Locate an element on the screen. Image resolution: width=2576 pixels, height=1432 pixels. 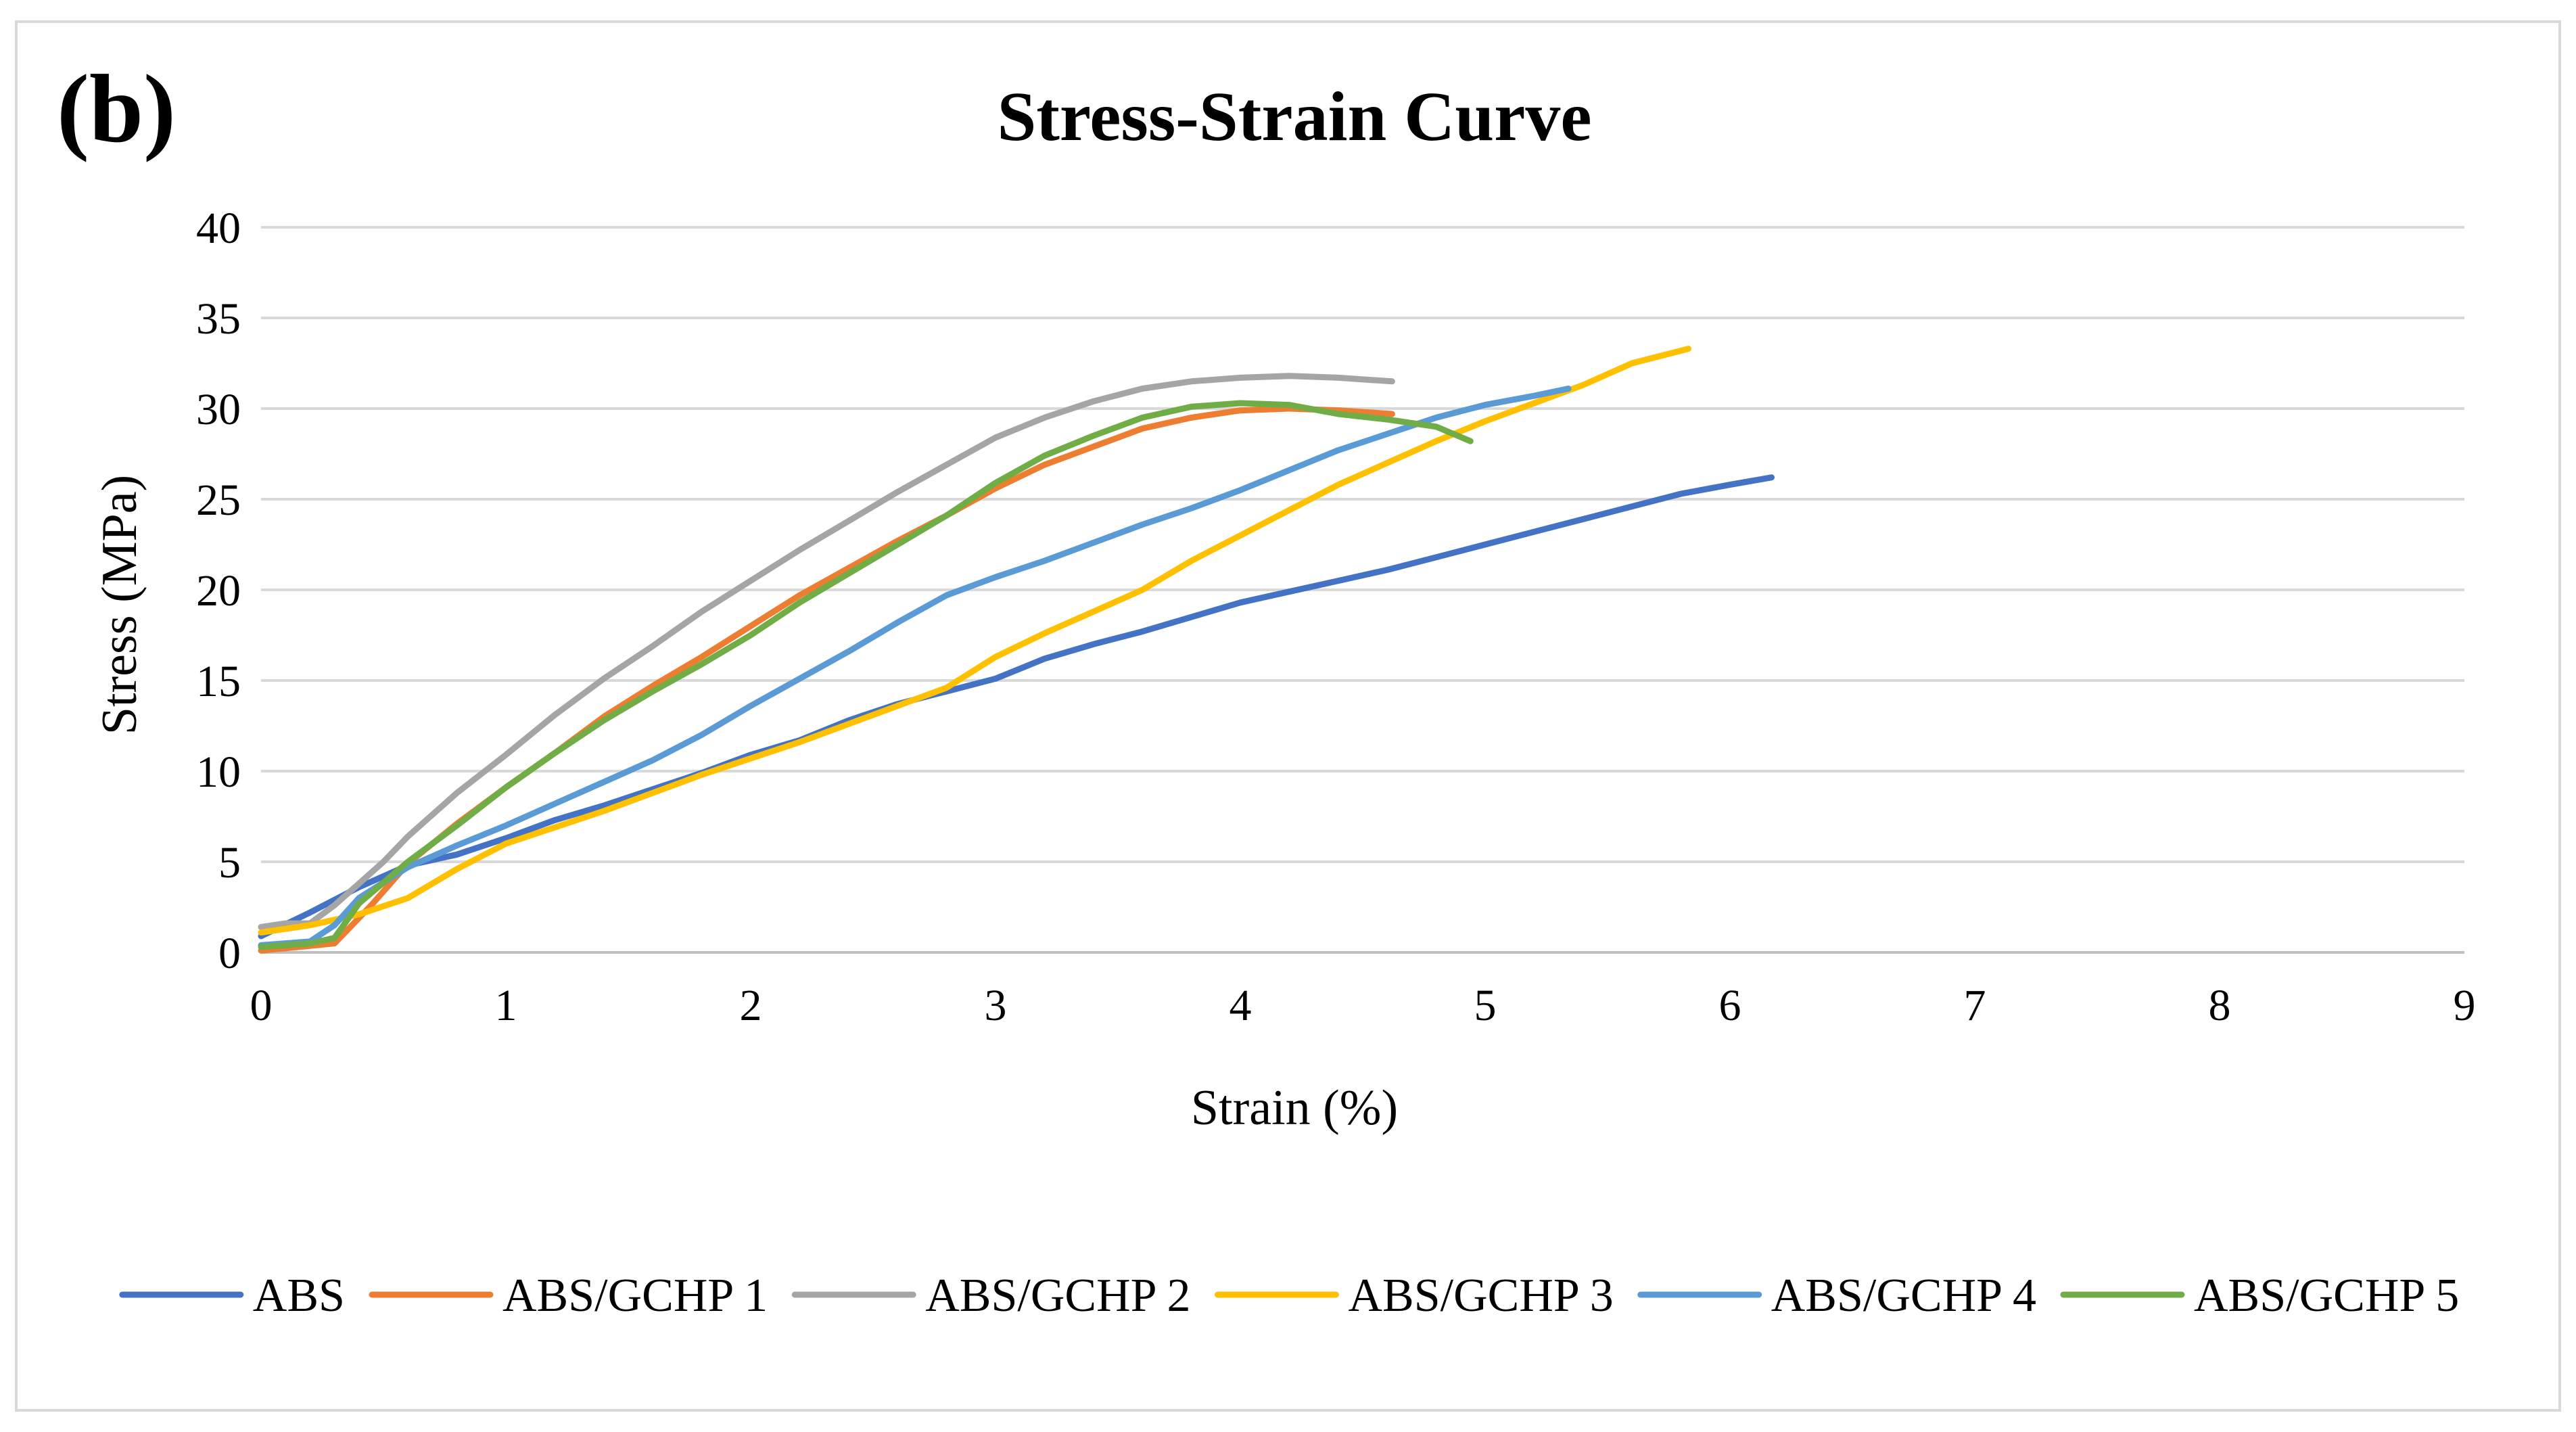
y-tick-label: 35 is located at coordinates (218, 319).